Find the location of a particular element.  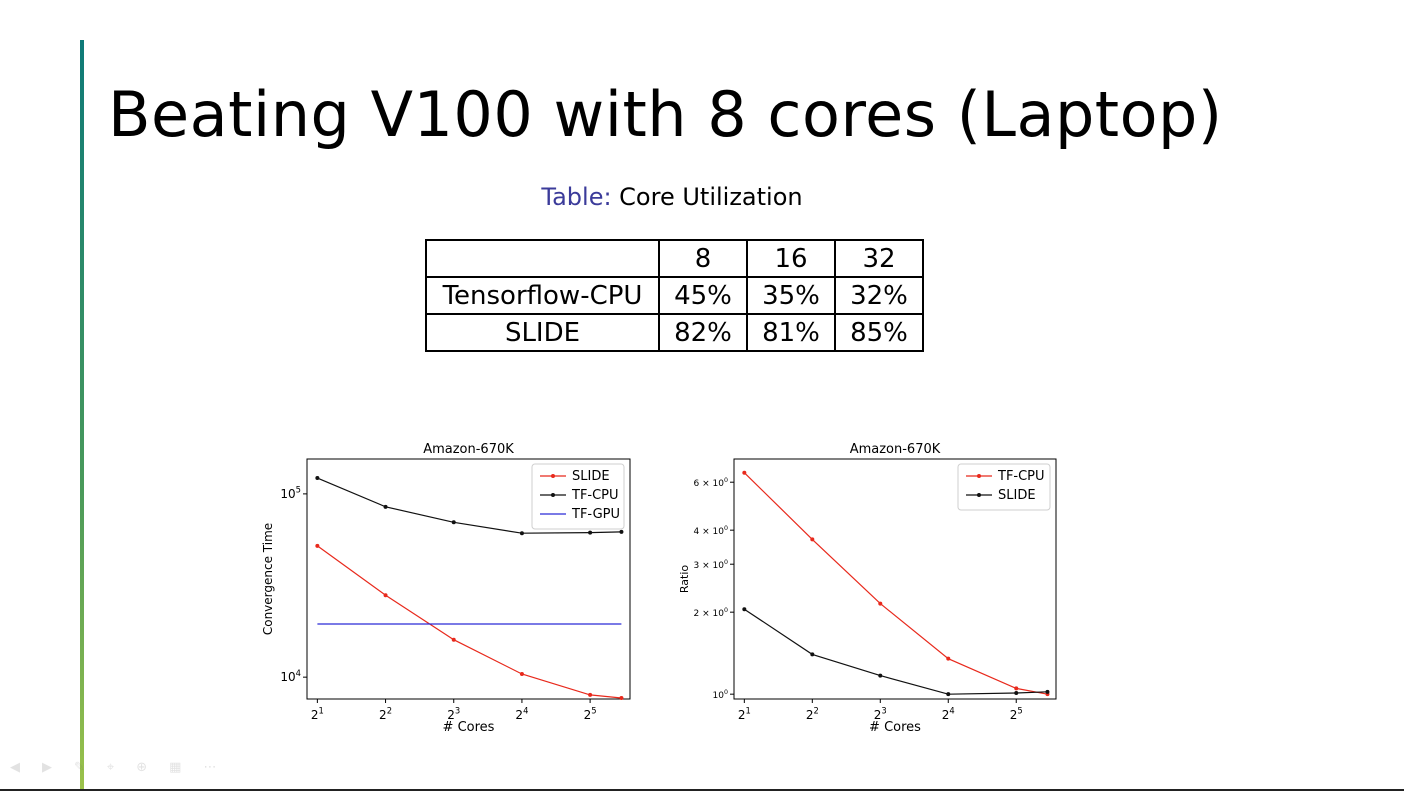

prev-icon: ◀ is located at coordinates (15, 767).